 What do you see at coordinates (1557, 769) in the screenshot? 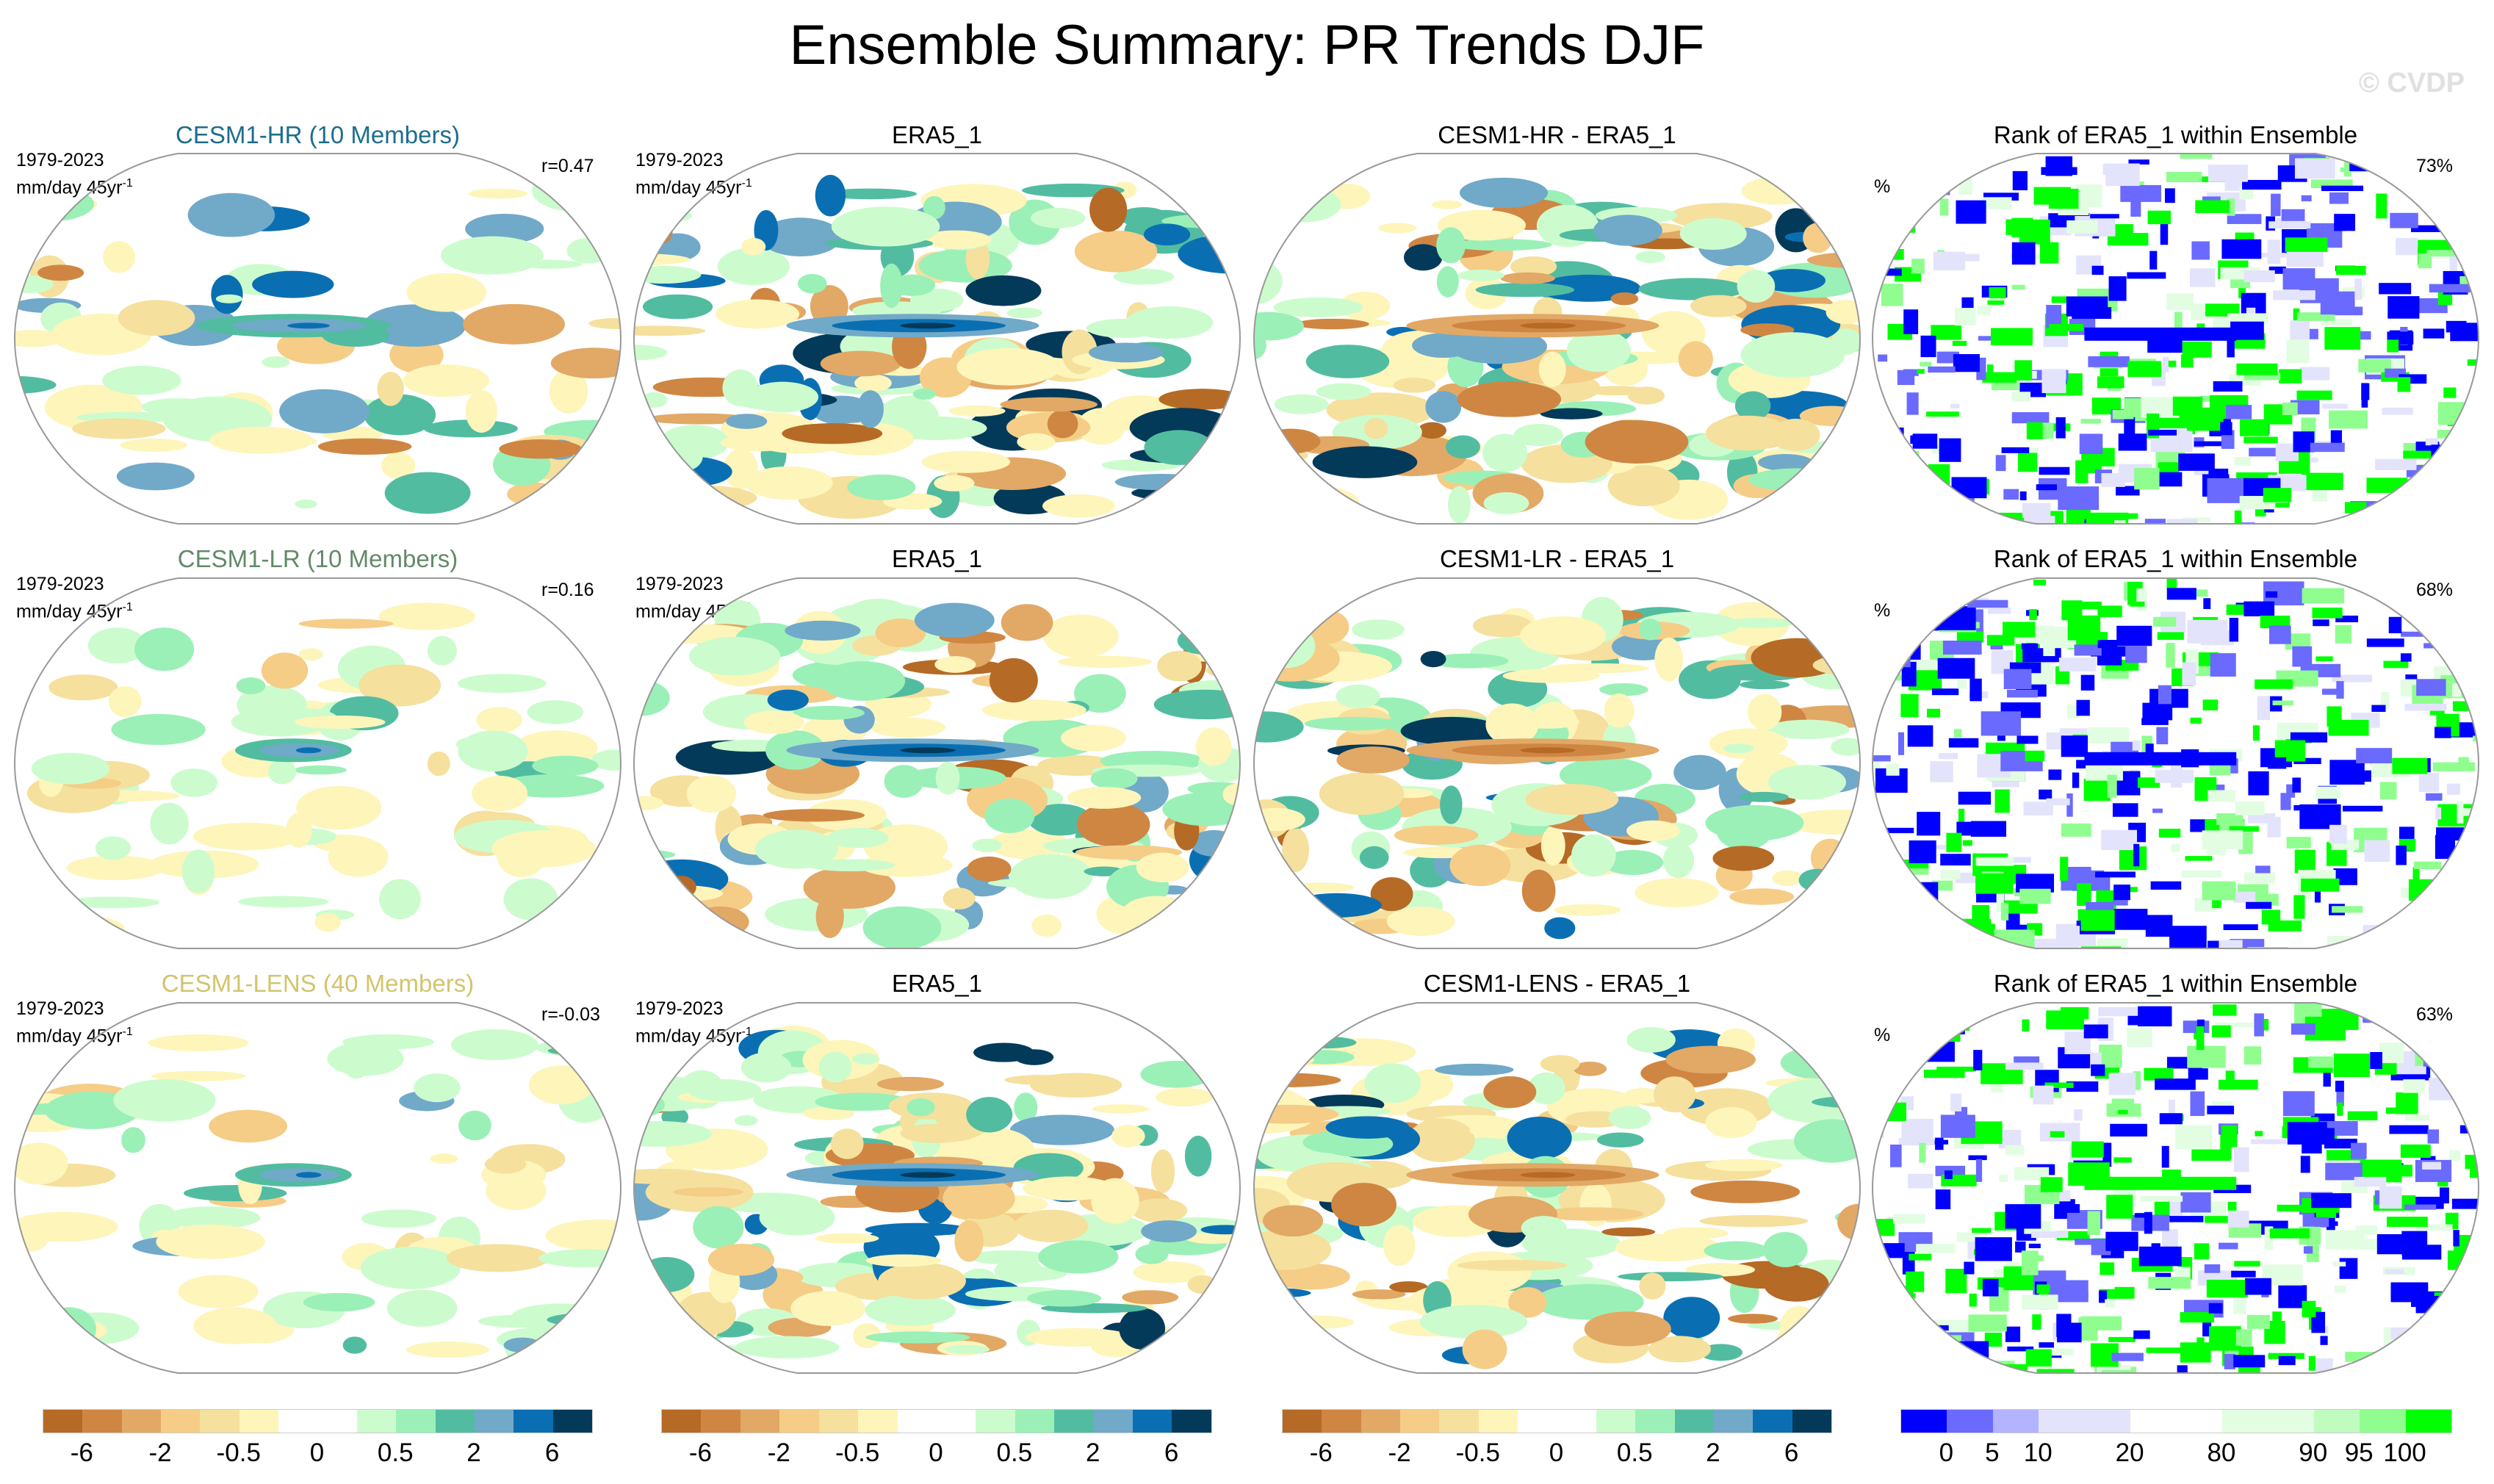
I see `map-field` at bounding box center [1557, 769].